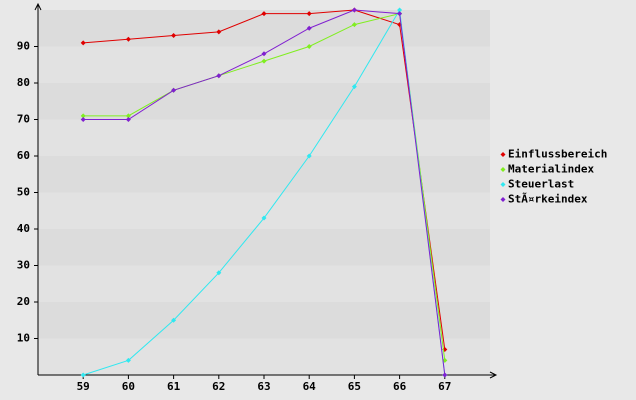 Image resolution: width=636 pixels, height=400 pixels. What do you see at coordinates (174, 386) in the screenshot?
I see `x-tick-label: 61` at bounding box center [174, 386].